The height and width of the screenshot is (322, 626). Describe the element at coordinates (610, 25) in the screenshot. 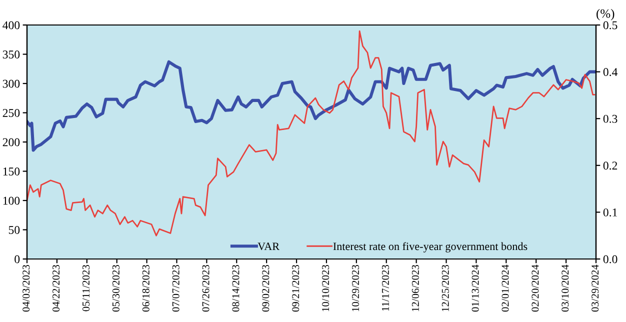

I see `y2-tick-label: 0.5` at that location.